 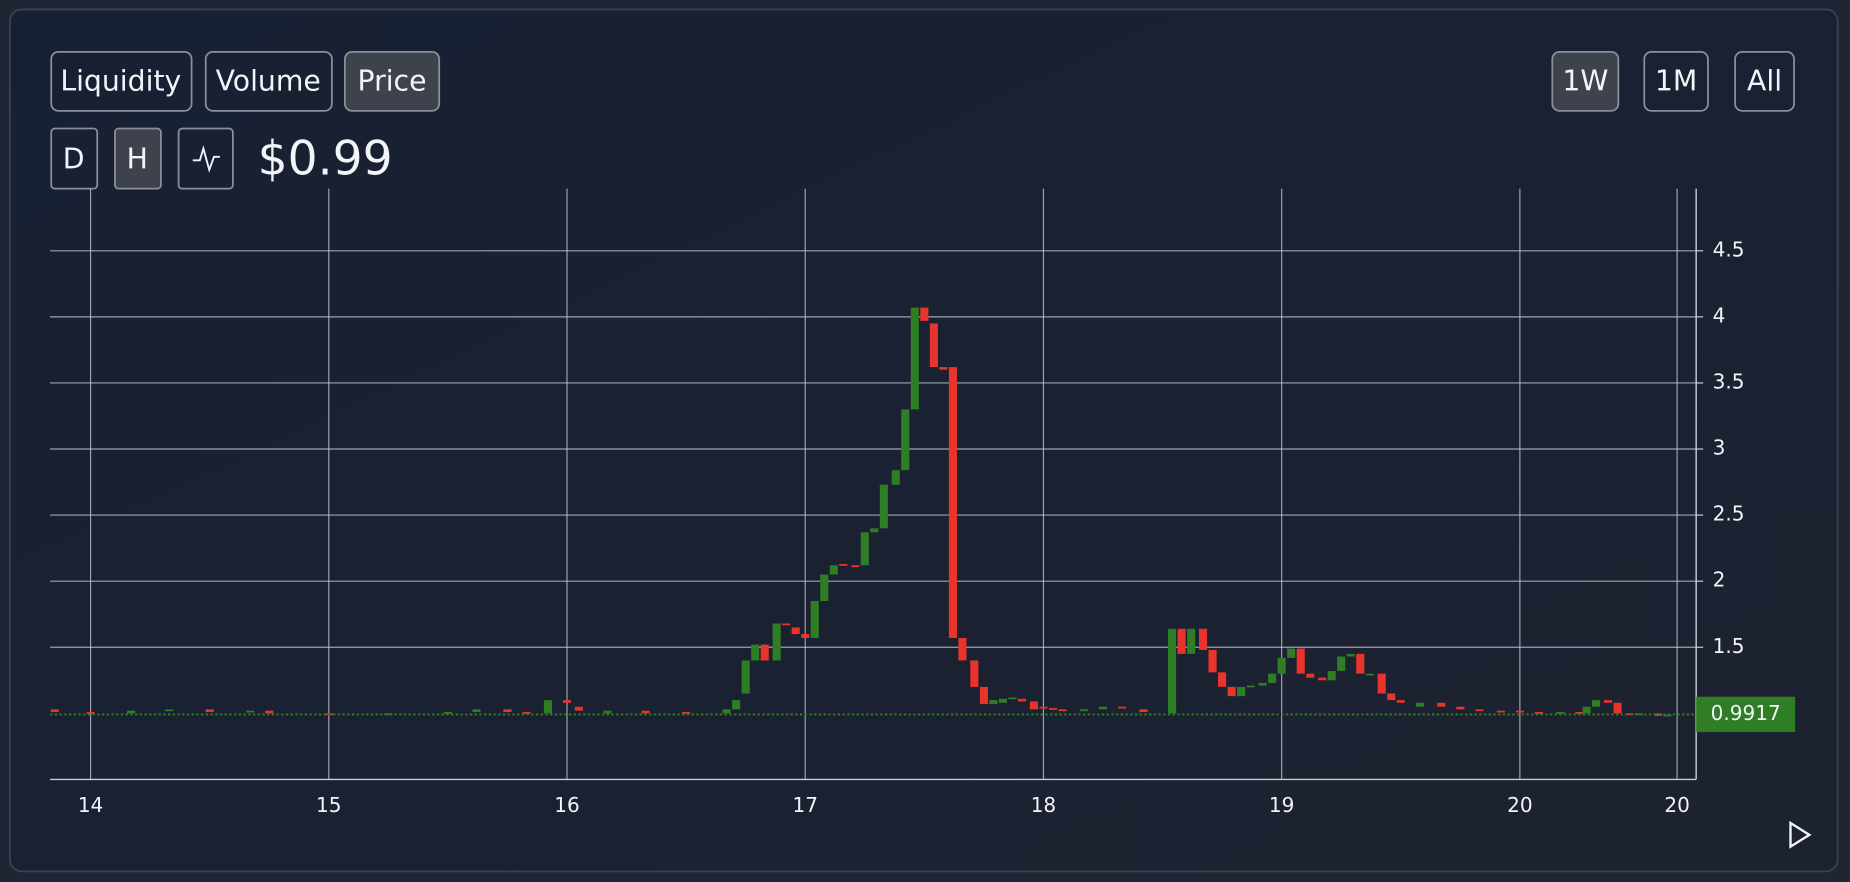 I want to click on metric-label: Volume, so click(x=268, y=81).